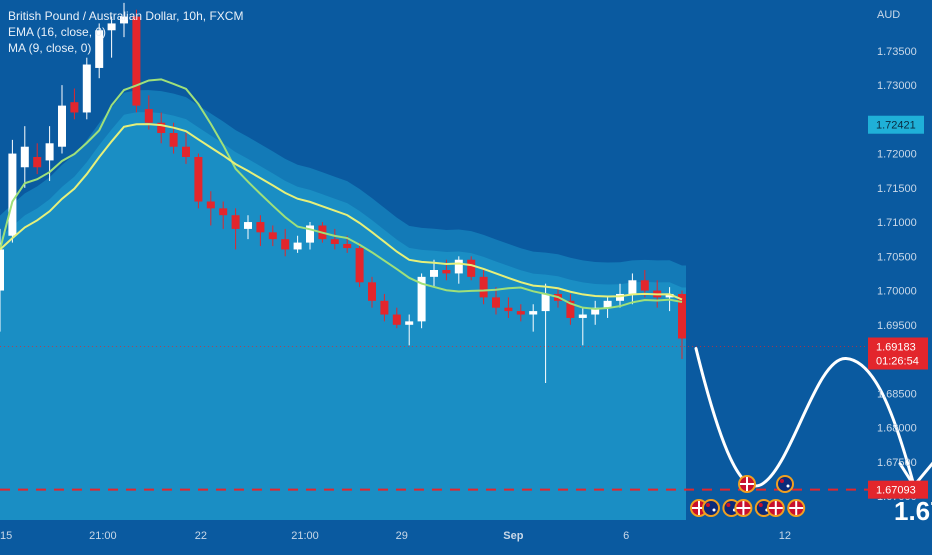 This screenshot has height=555, width=932. What do you see at coordinates (897, 429) in the screenshot?
I see `price-tick: 1.68000` at bounding box center [897, 429].